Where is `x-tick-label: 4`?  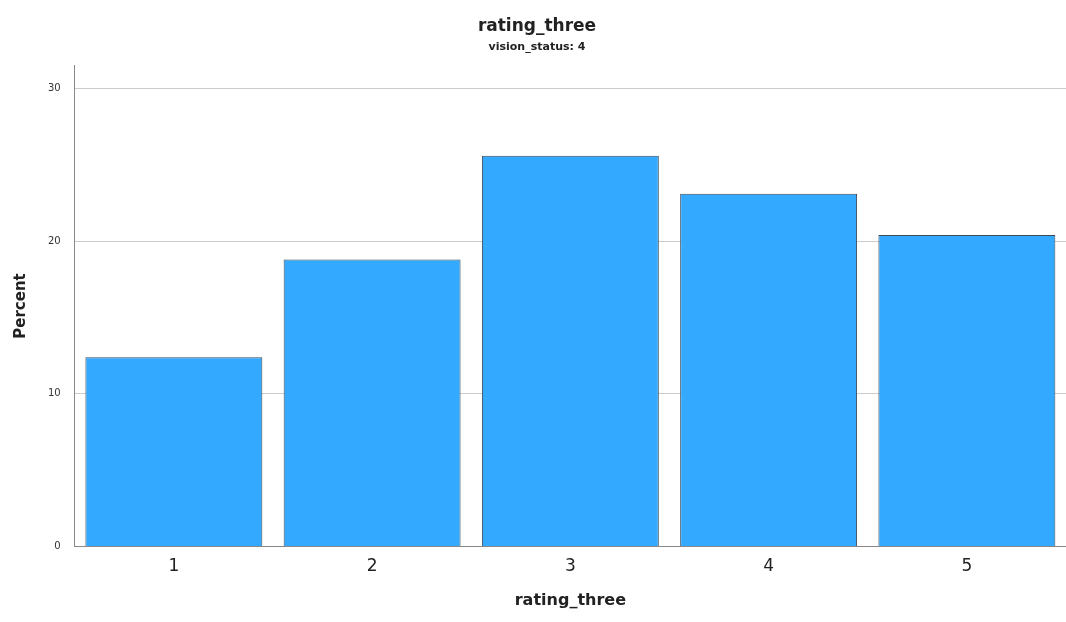 x-tick-label: 4 is located at coordinates (769, 565).